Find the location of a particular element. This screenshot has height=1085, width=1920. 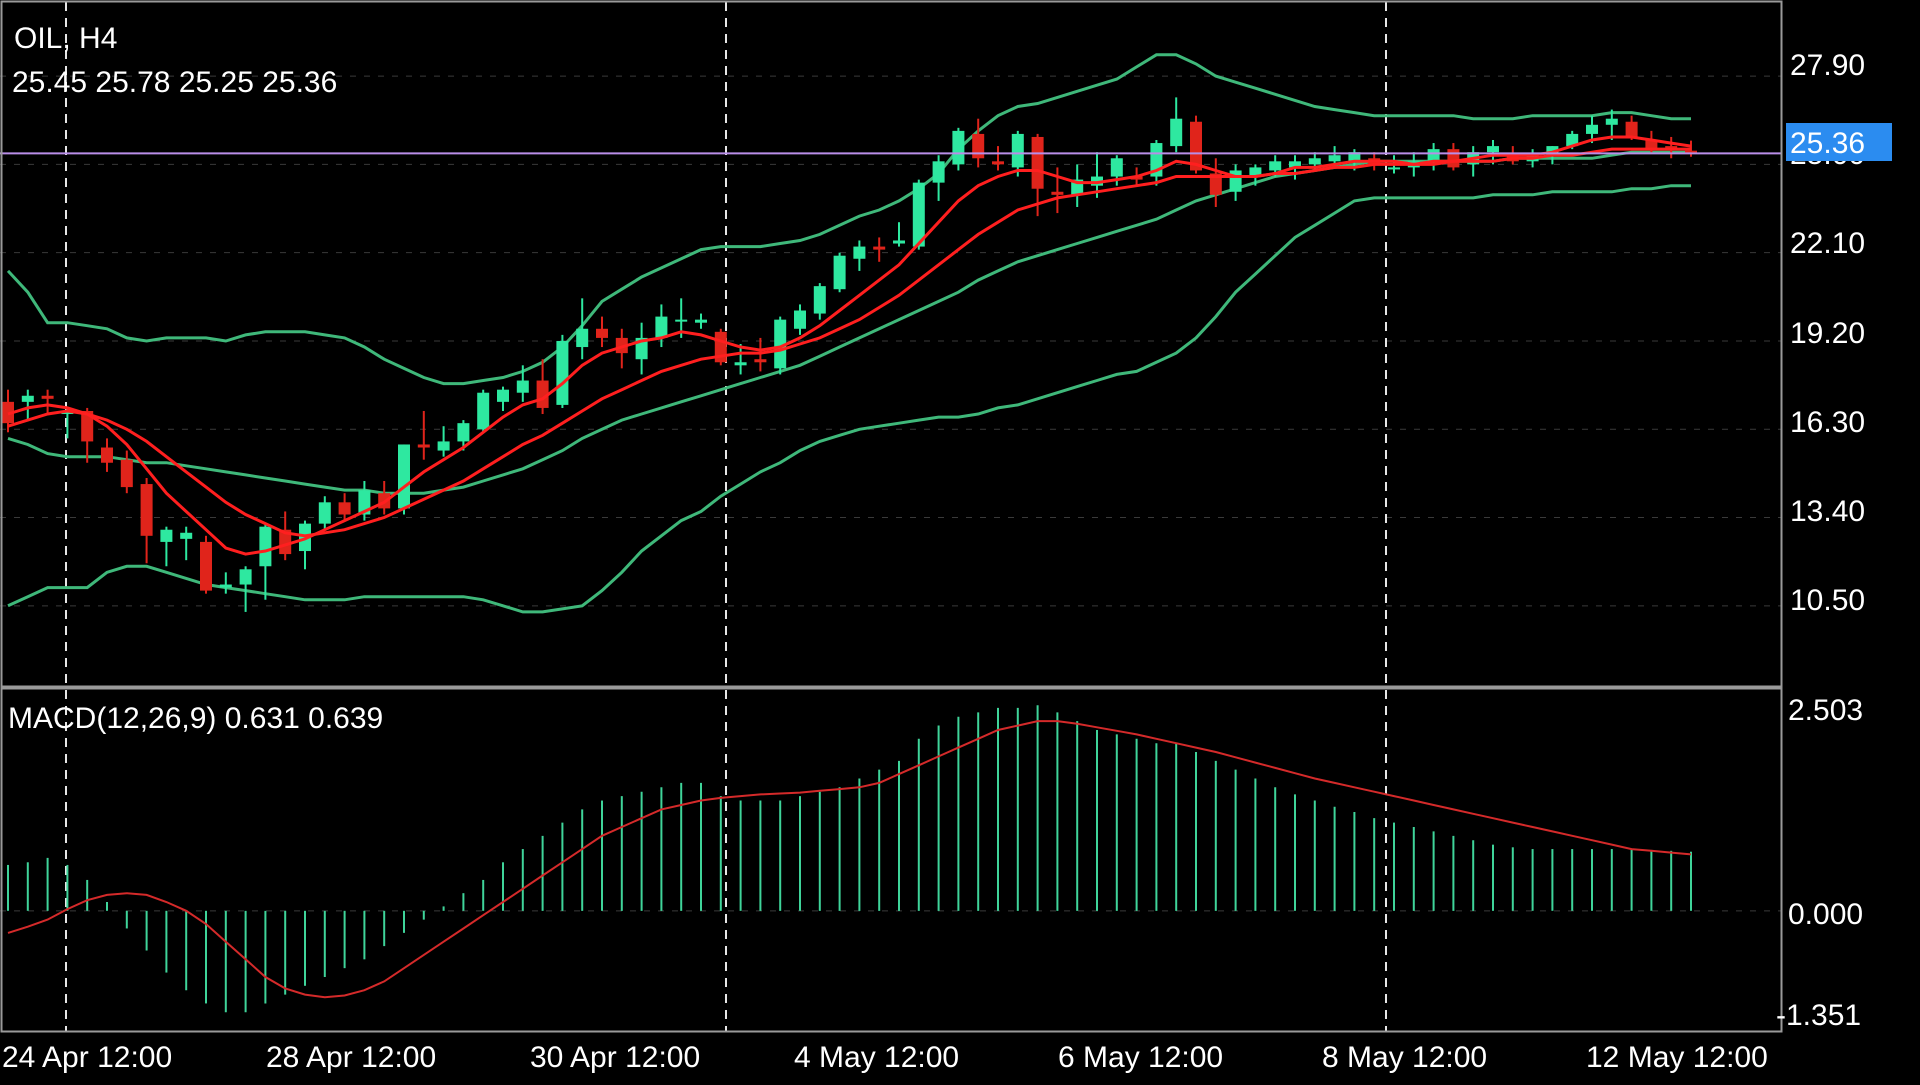

current-price-tag: 25.36 is located at coordinates (1839, 142).